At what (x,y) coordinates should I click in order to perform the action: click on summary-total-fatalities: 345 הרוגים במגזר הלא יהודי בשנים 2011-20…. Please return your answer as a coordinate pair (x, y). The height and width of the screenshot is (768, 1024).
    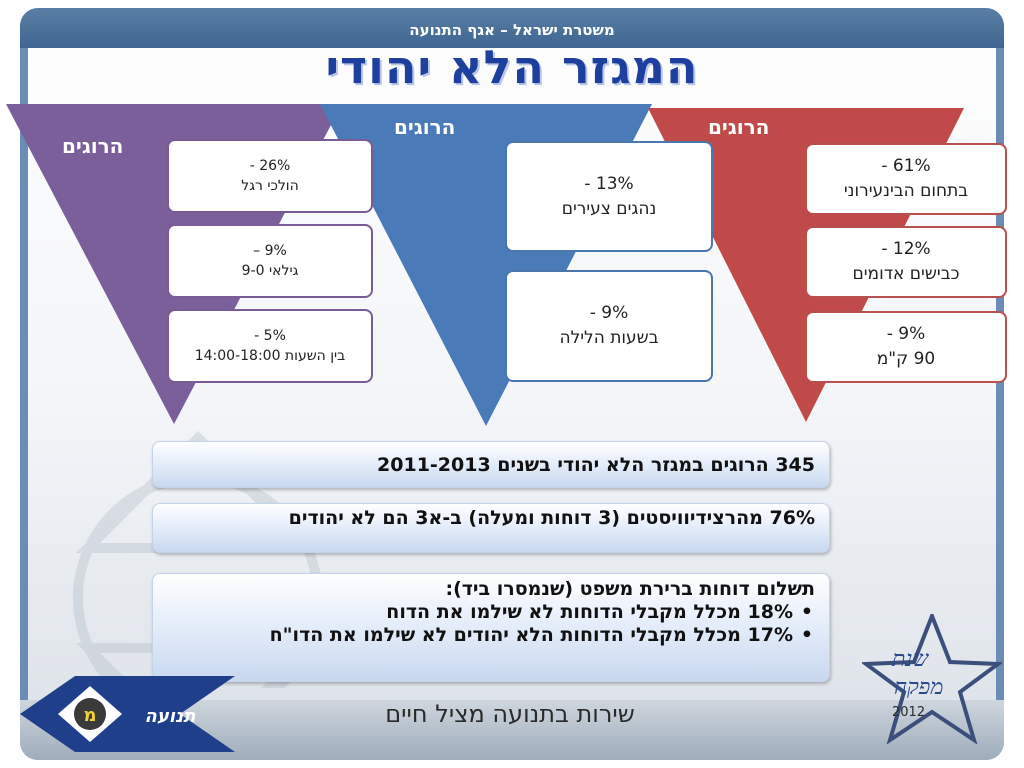
    Looking at the image, I should click on (491, 464).